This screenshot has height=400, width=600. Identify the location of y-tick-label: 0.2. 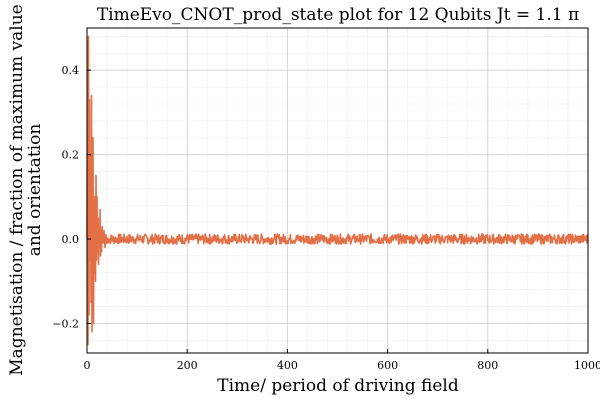
(71, 155).